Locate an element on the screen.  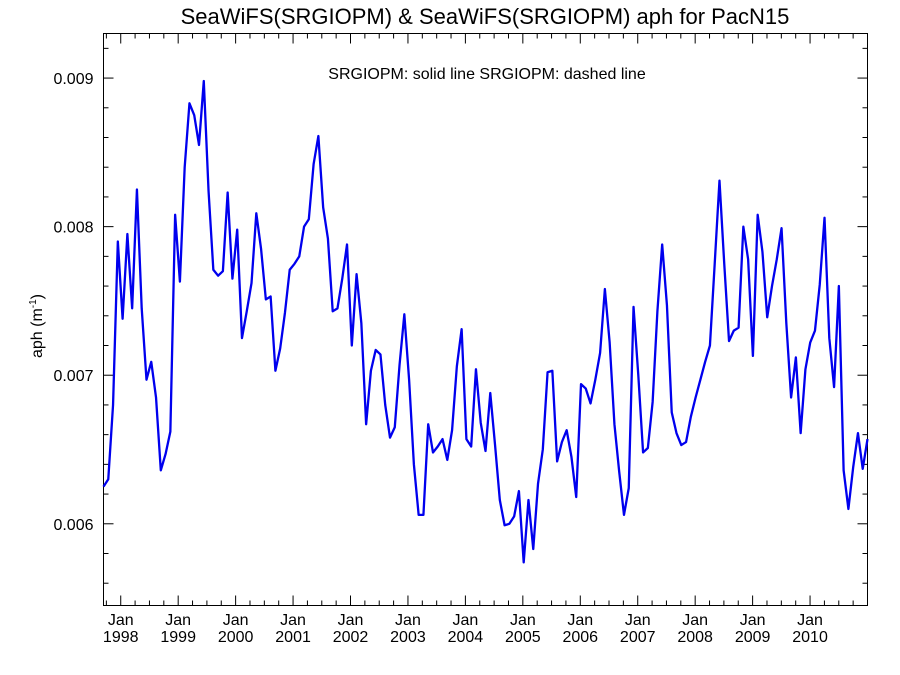
y-tick-label: 0.008 is located at coordinates (73, 228).